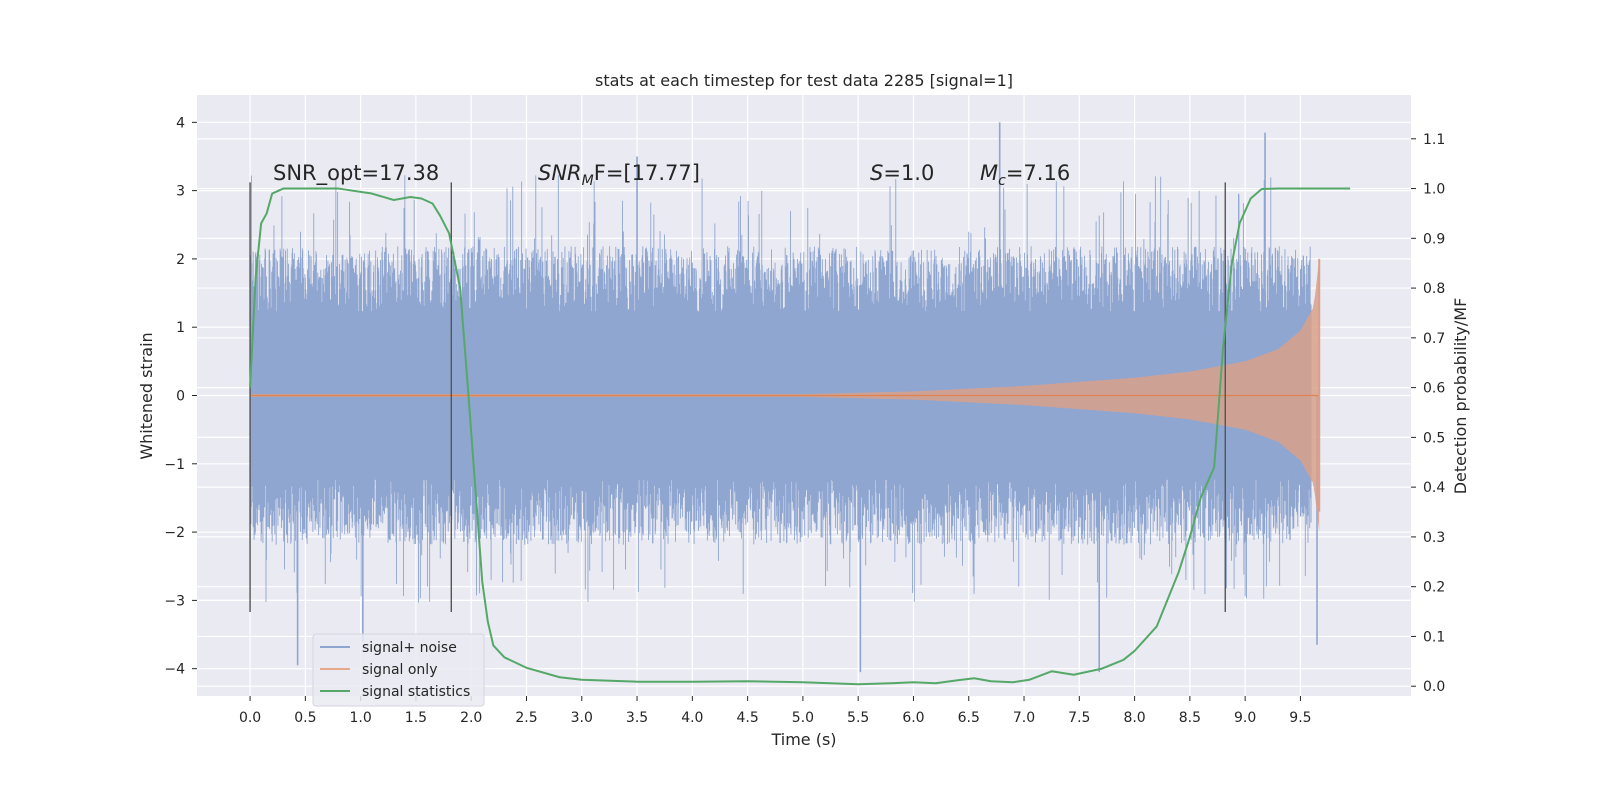 Image resolution: width=1600 pixels, height=800 pixels. What do you see at coordinates (1245, 718) in the screenshot?
I see `x-tick-label: 9.0` at bounding box center [1245, 718].